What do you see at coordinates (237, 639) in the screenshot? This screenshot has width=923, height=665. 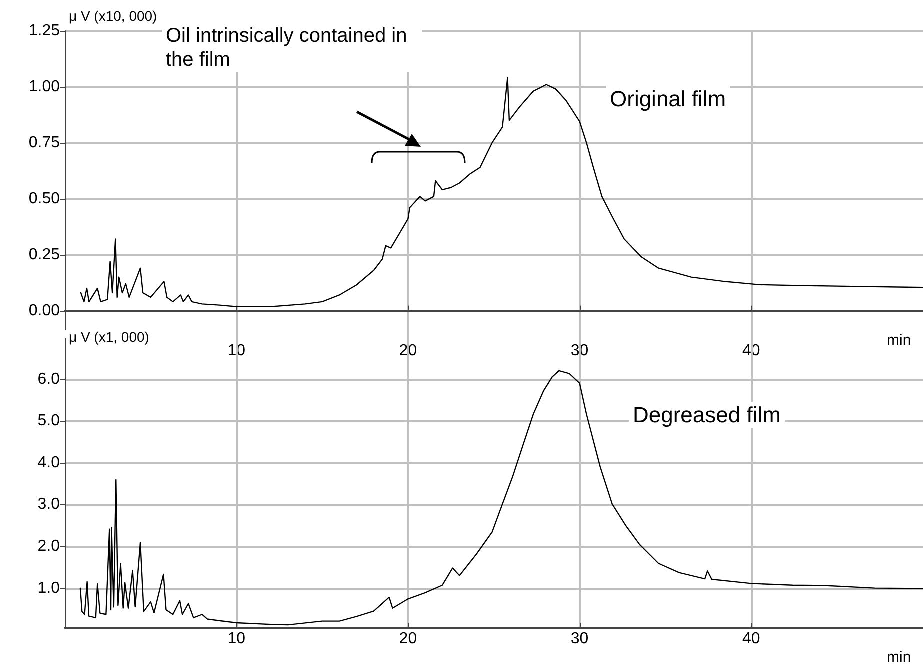 I see `x-tick-label: 10` at bounding box center [237, 639].